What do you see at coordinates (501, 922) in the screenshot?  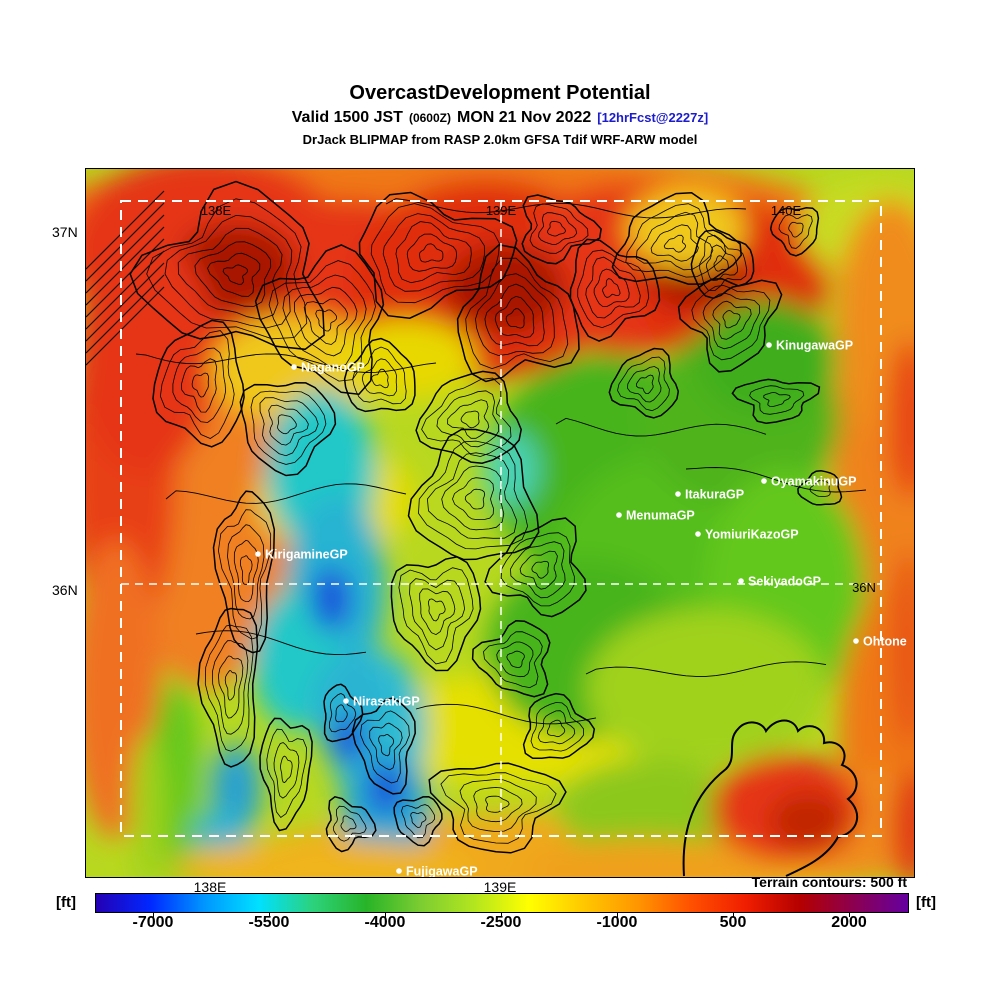 I see `colorbar-tick-label: -2500` at bounding box center [501, 922].